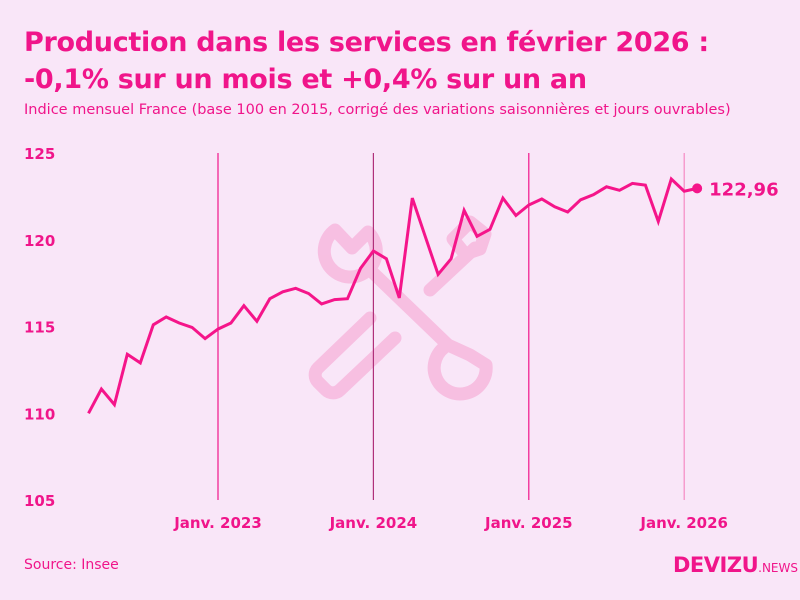 Image resolution: width=800 pixels, height=600 pixels. What do you see at coordinates (39, 154) in the screenshot?
I see `y-tick-label: 125` at bounding box center [39, 154].